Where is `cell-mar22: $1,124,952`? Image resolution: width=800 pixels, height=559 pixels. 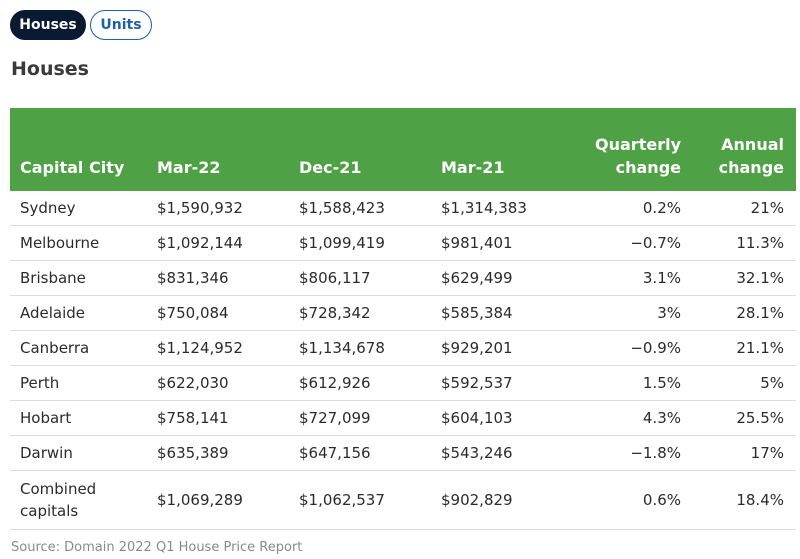
cell-mar22: $1,124,952 is located at coordinates (218, 348).